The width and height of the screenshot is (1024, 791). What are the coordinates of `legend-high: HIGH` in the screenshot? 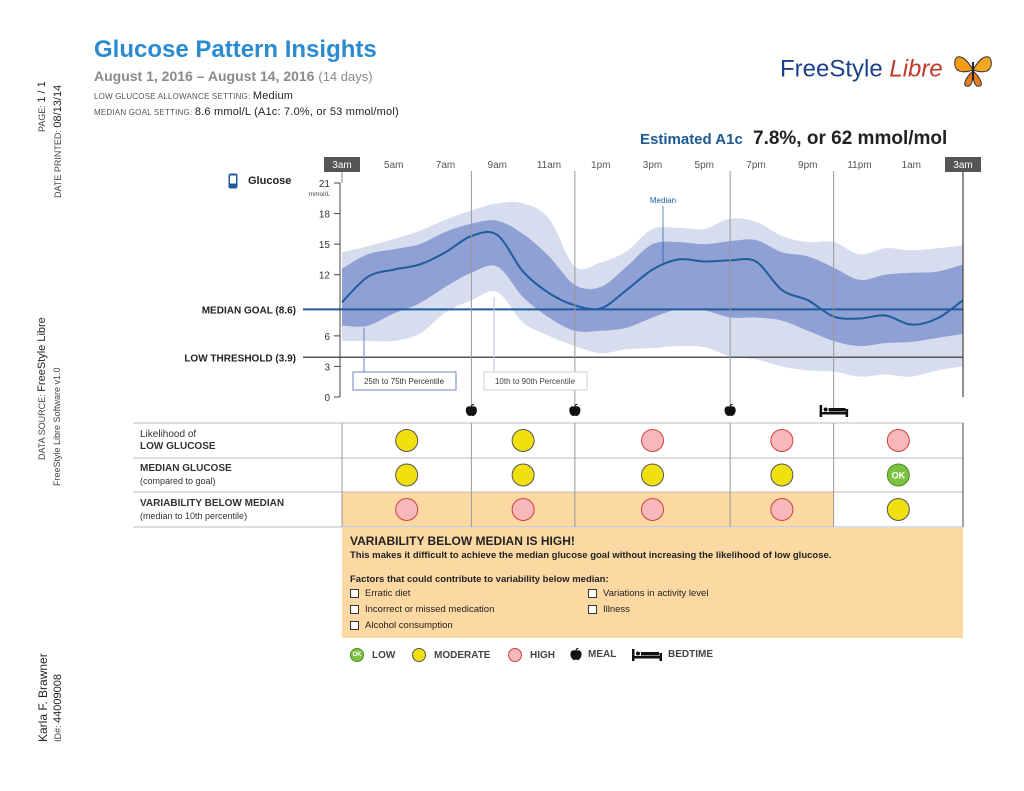 It's located at (531, 655).